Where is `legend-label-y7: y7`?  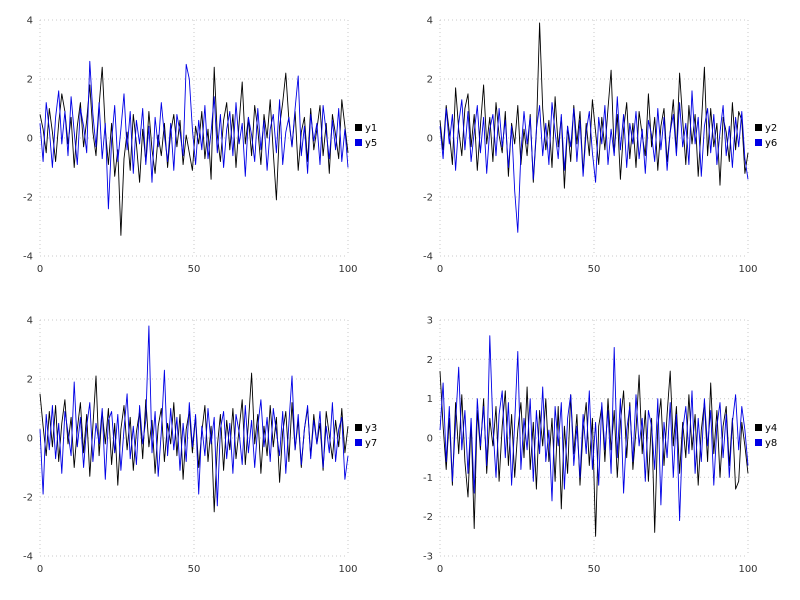
legend-label-y7: y7 is located at coordinates (371, 443).